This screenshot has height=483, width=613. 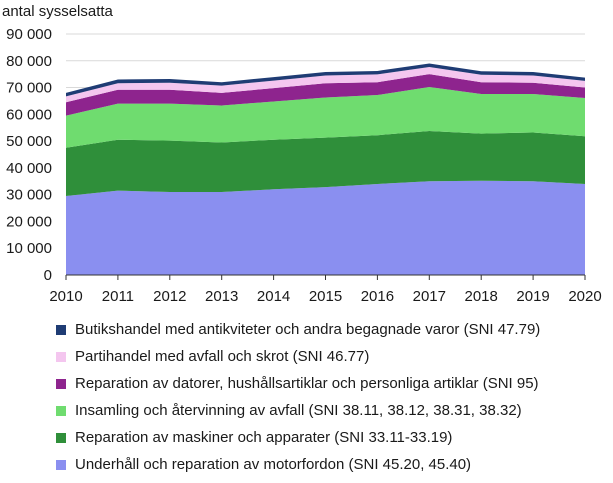 I want to click on y-tick-label: 90 000, so click(x=29, y=34).